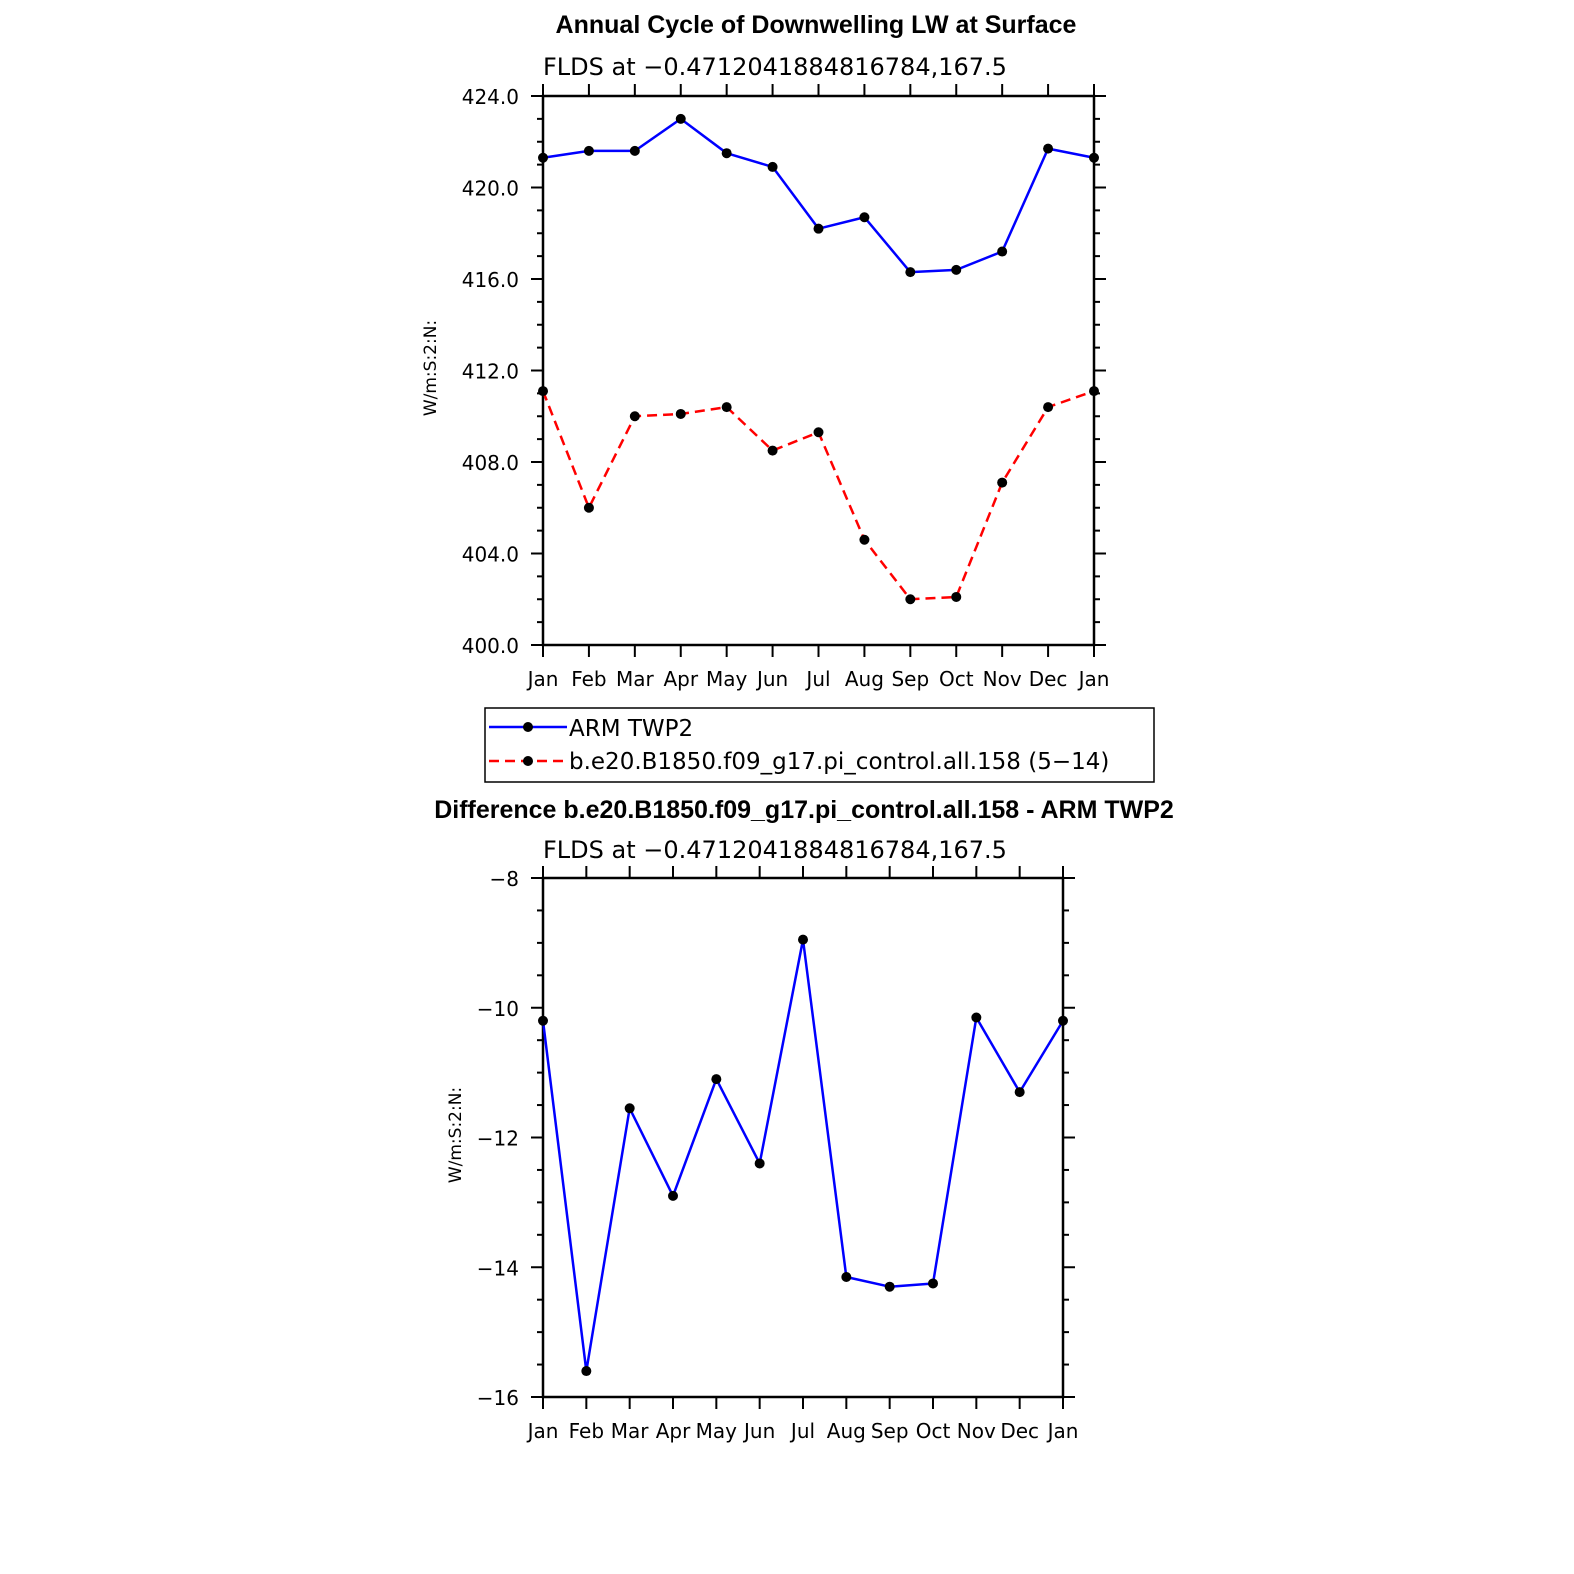  What do you see at coordinates (956, 679) in the screenshot?
I see `chart1-x-tick-label: Oct` at bounding box center [956, 679].